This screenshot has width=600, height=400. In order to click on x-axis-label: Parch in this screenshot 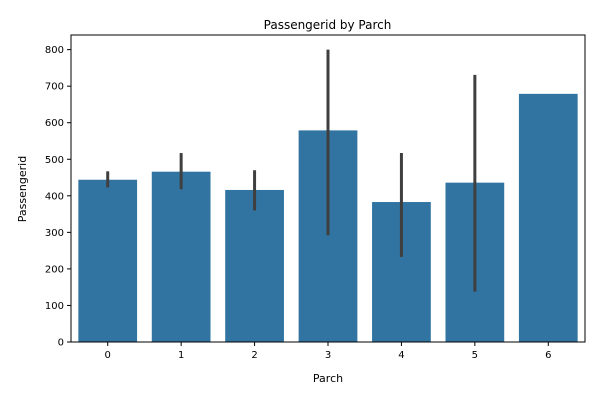, I will do `click(328, 378)`.